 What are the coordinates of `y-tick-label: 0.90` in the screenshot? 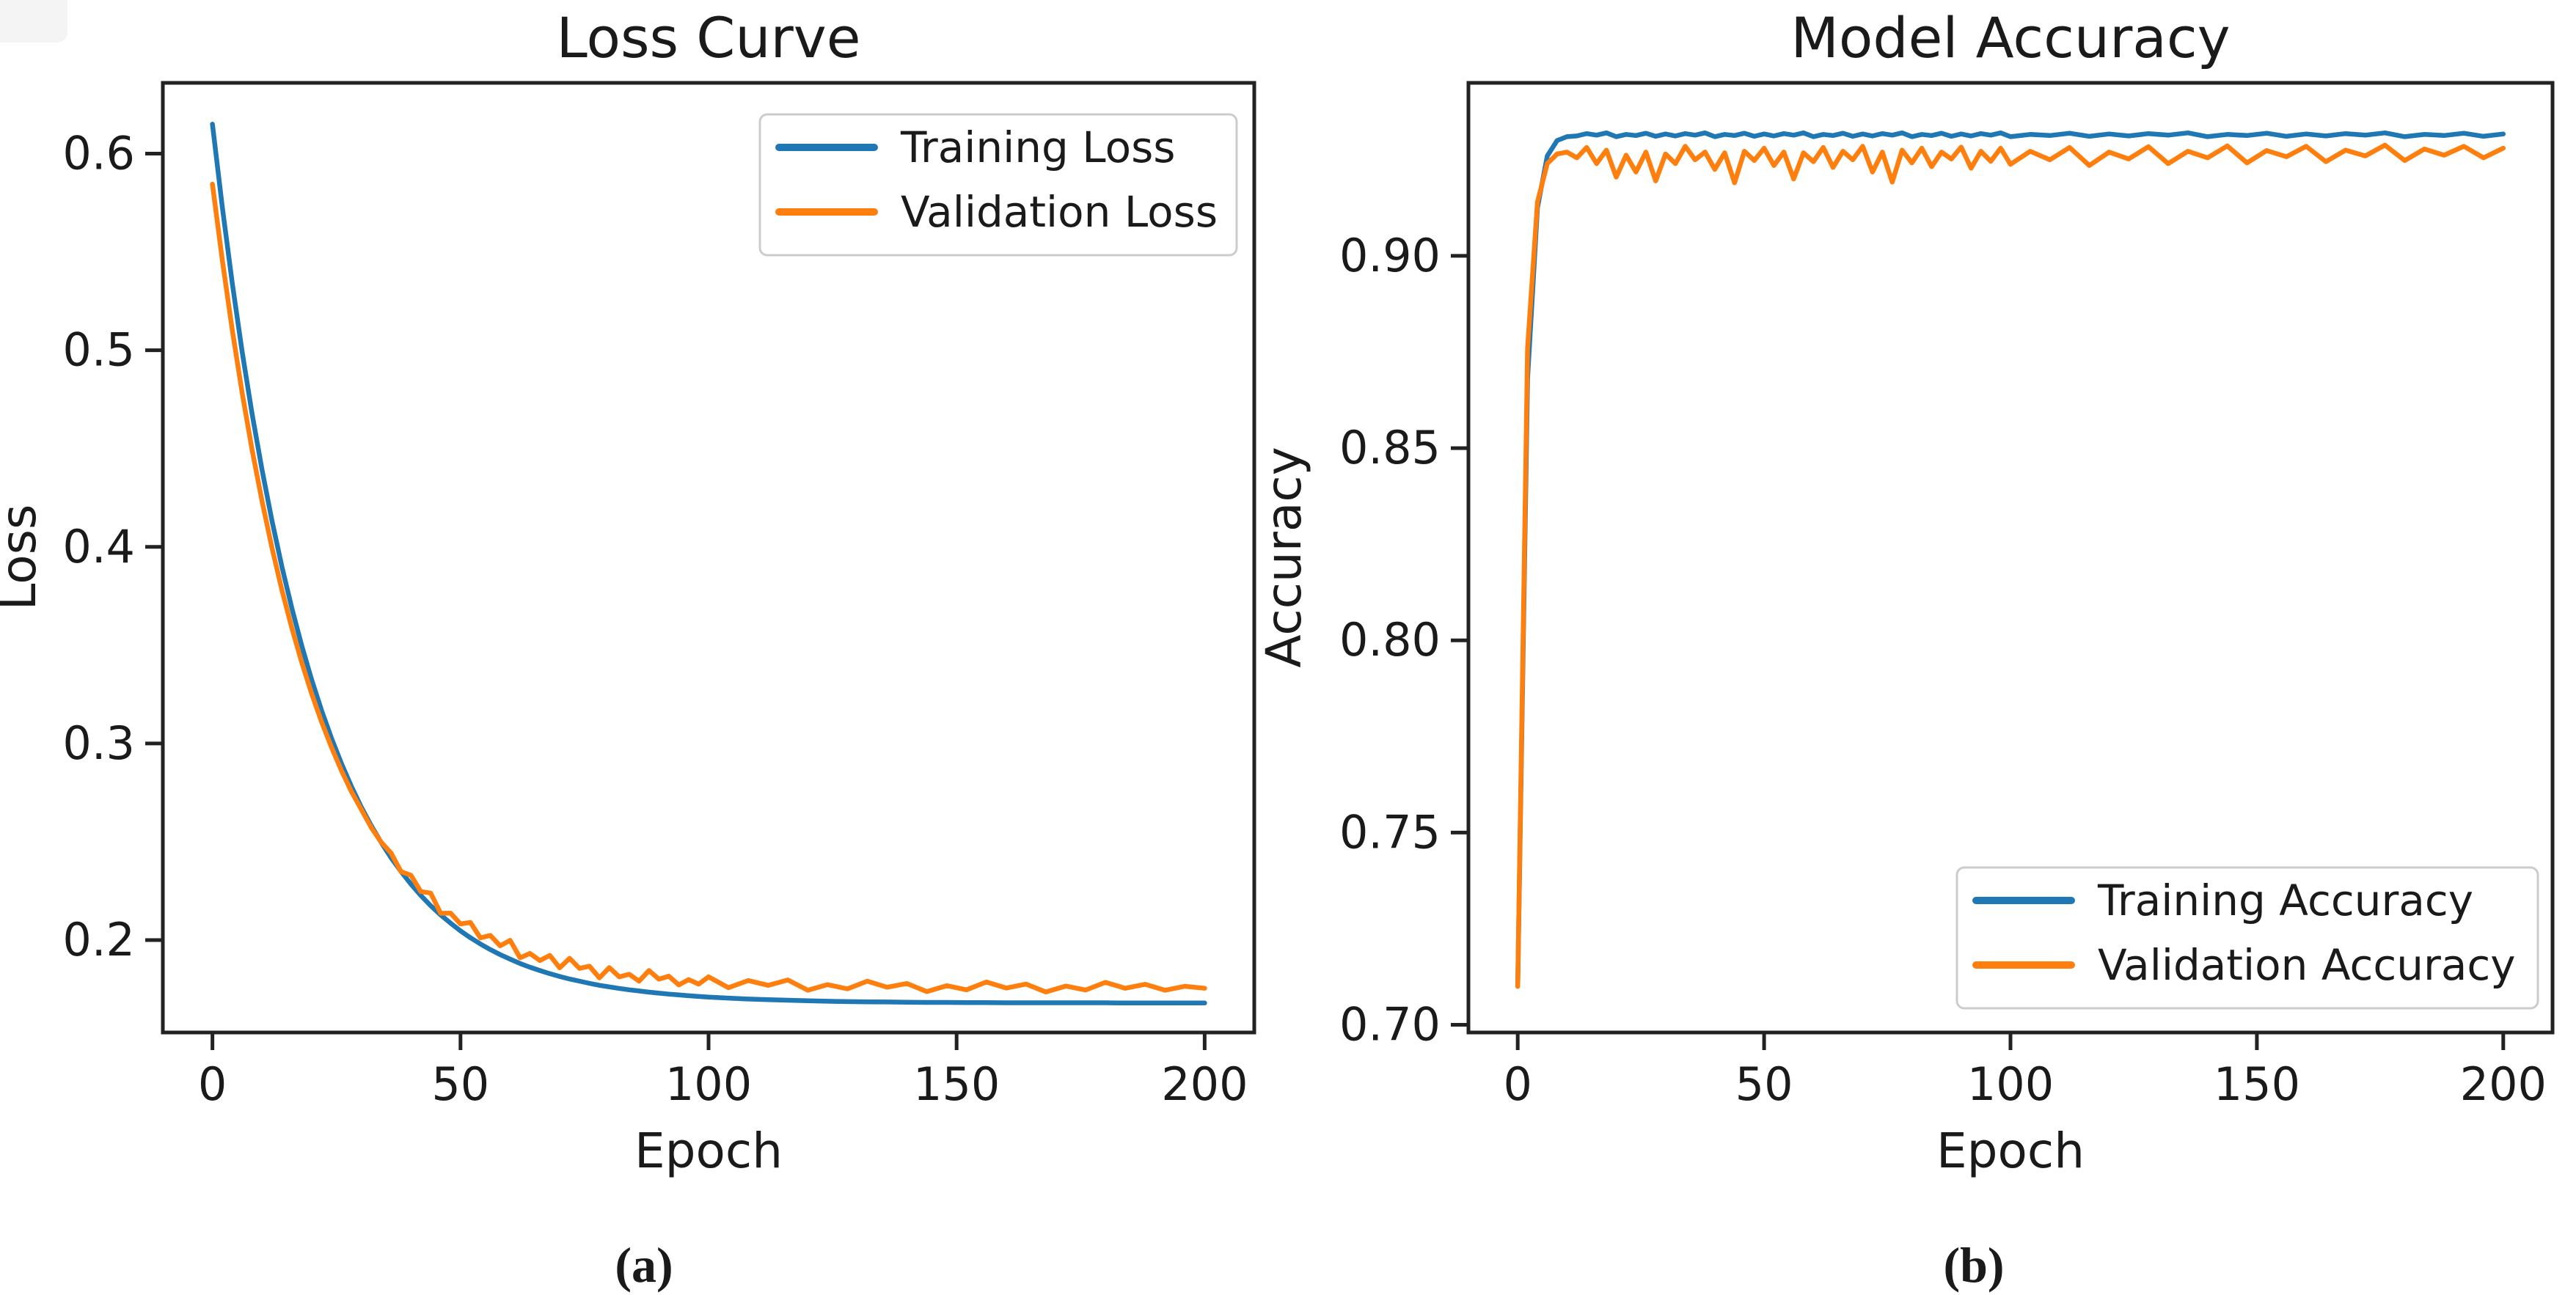 It's located at (1390, 255).